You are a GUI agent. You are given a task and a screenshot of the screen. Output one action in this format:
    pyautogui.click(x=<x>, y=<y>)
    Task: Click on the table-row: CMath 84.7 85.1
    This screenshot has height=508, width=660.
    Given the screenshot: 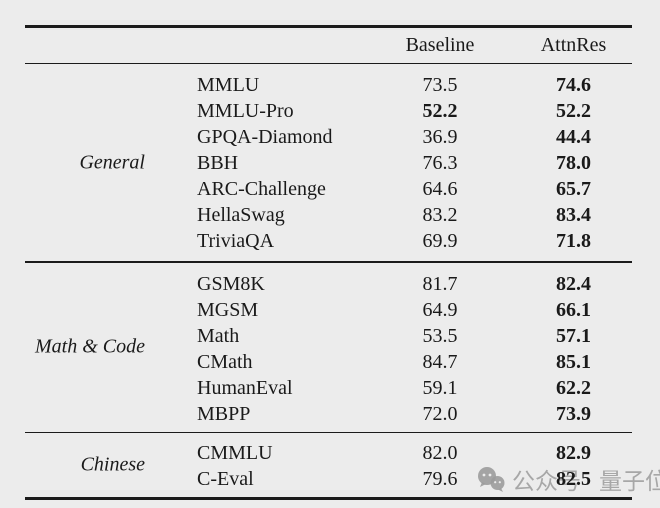 What is the action you would take?
    pyautogui.click(x=328, y=362)
    